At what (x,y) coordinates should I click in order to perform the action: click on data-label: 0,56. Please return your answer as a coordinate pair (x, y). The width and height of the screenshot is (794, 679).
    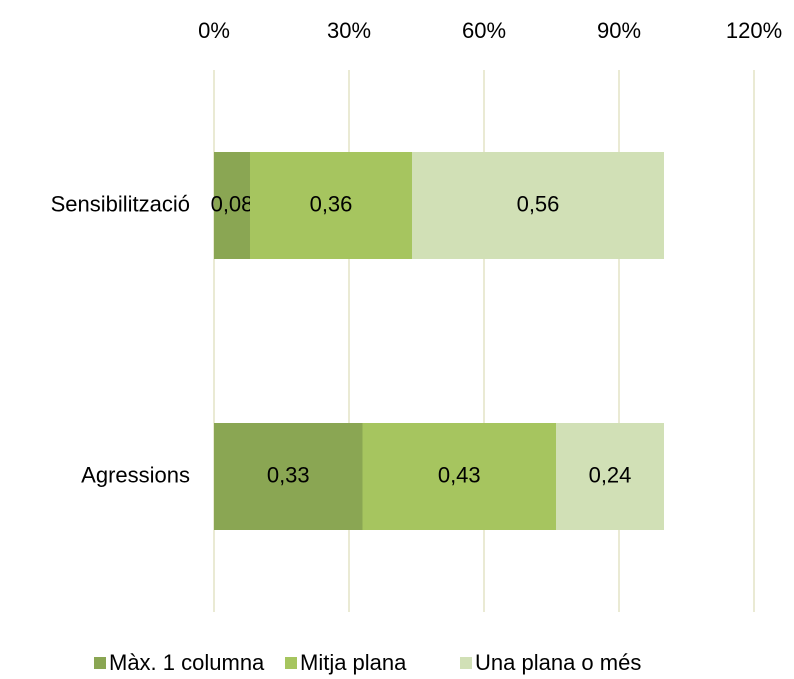
    Looking at the image, I should click on (538, 203).